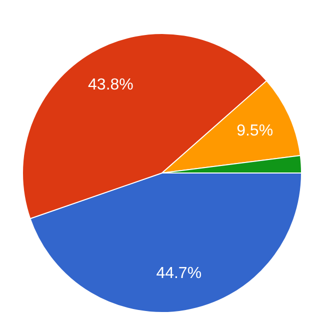 The width and height of the screenshot is (336, 320). What do you see at coordinates (255, 131) in the screenshot?
I see `data-label: 9.5%` at bounding box center [255, 131].